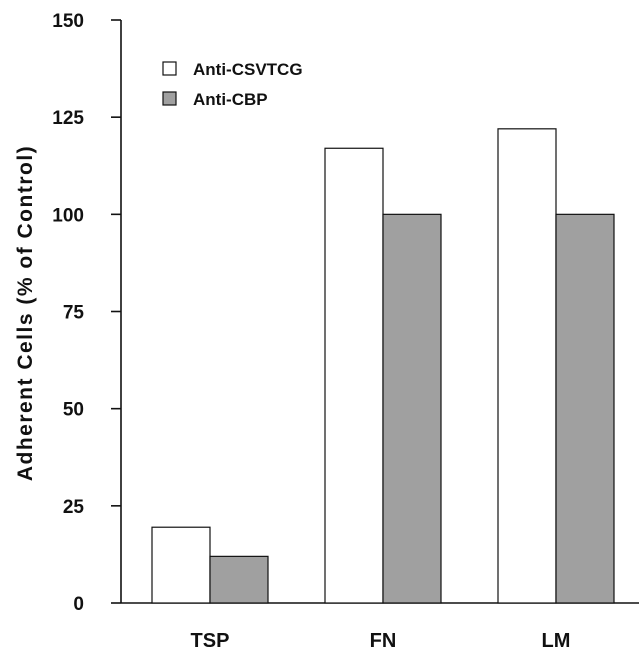  What do you see at coordinates (78, 604) in the screenshot?
I see `y-tick-label: 0` at bounding box center [78, 604].